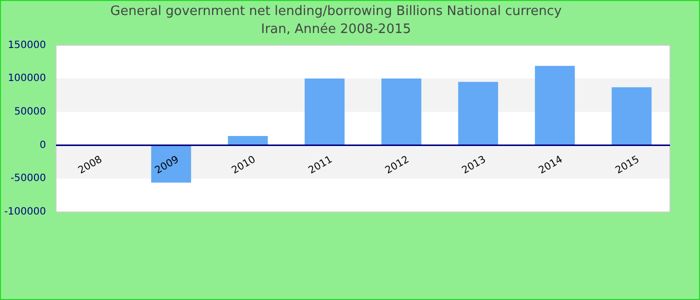  What do you see at coordinates (43, 145) in the screenshot?
I see `y-tick-label: 0` at bounding box center [43, 145].